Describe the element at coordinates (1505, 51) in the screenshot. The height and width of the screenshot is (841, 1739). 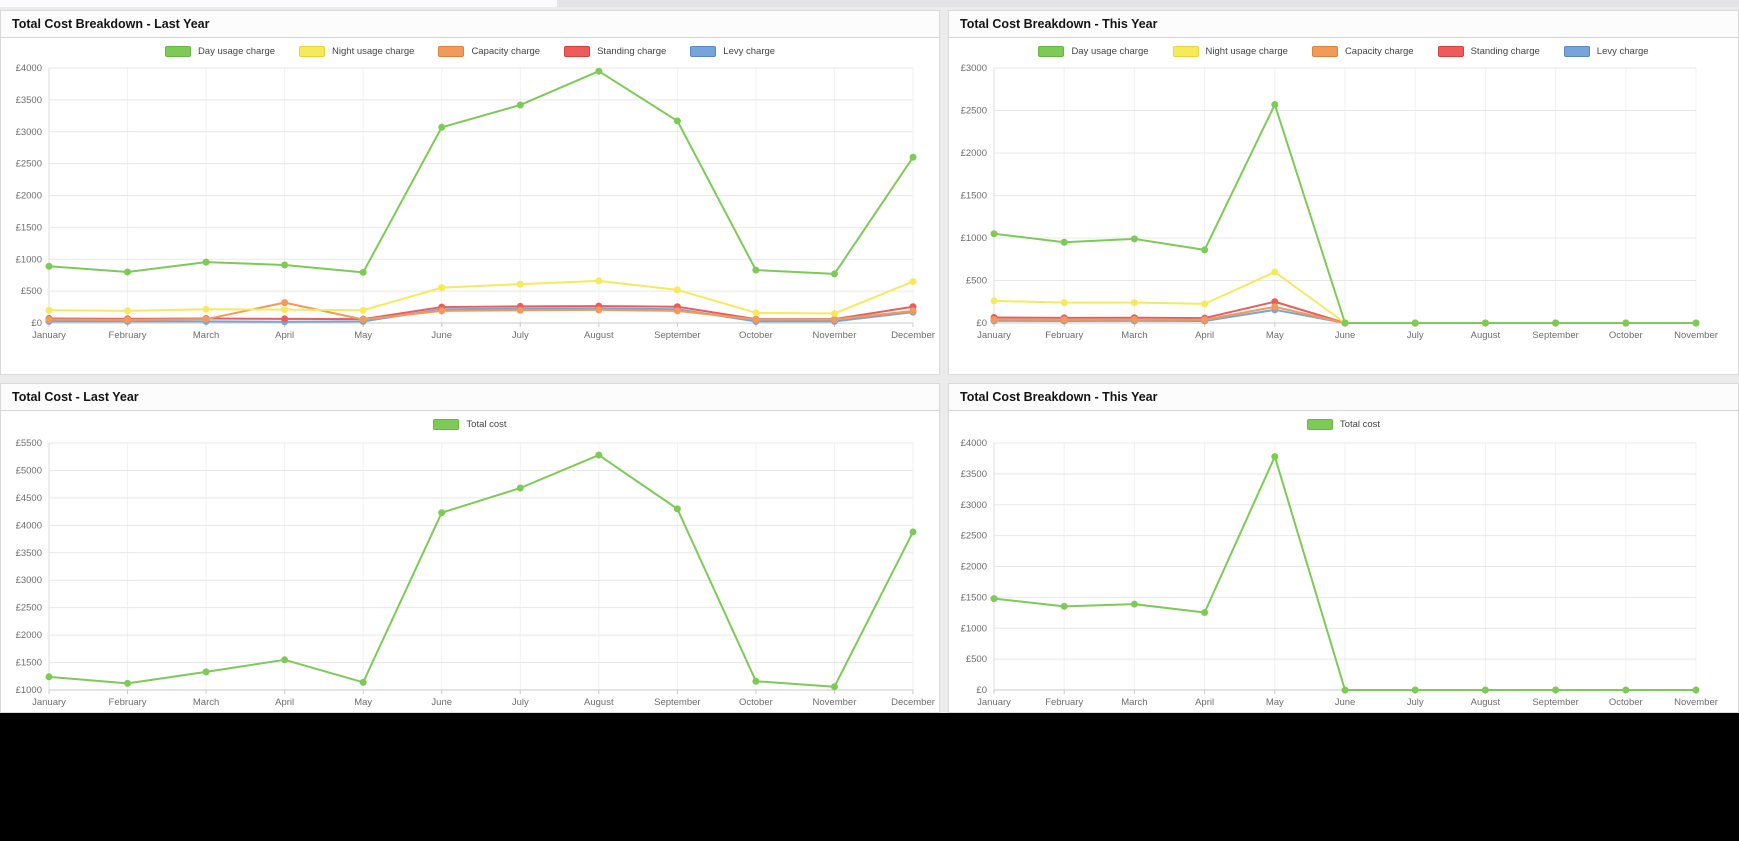
I see `legend-label: Standing charge` at that location.